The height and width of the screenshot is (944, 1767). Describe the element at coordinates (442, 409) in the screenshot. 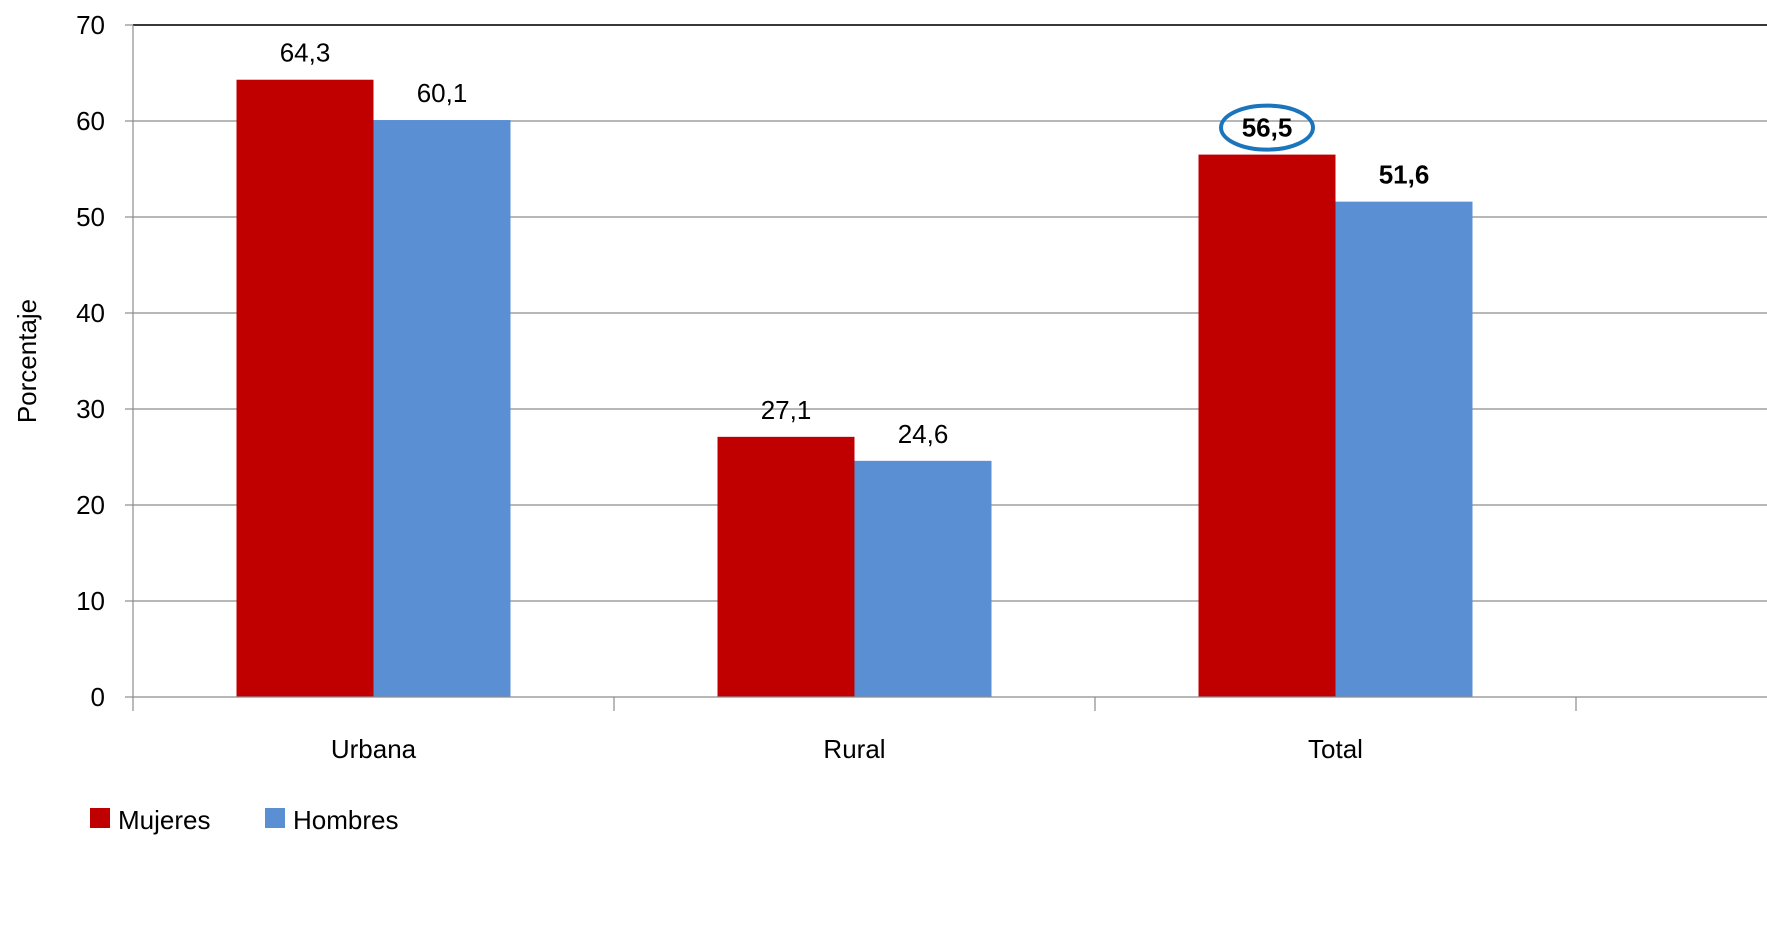

I see `bar-hombres-urbana` at that location.